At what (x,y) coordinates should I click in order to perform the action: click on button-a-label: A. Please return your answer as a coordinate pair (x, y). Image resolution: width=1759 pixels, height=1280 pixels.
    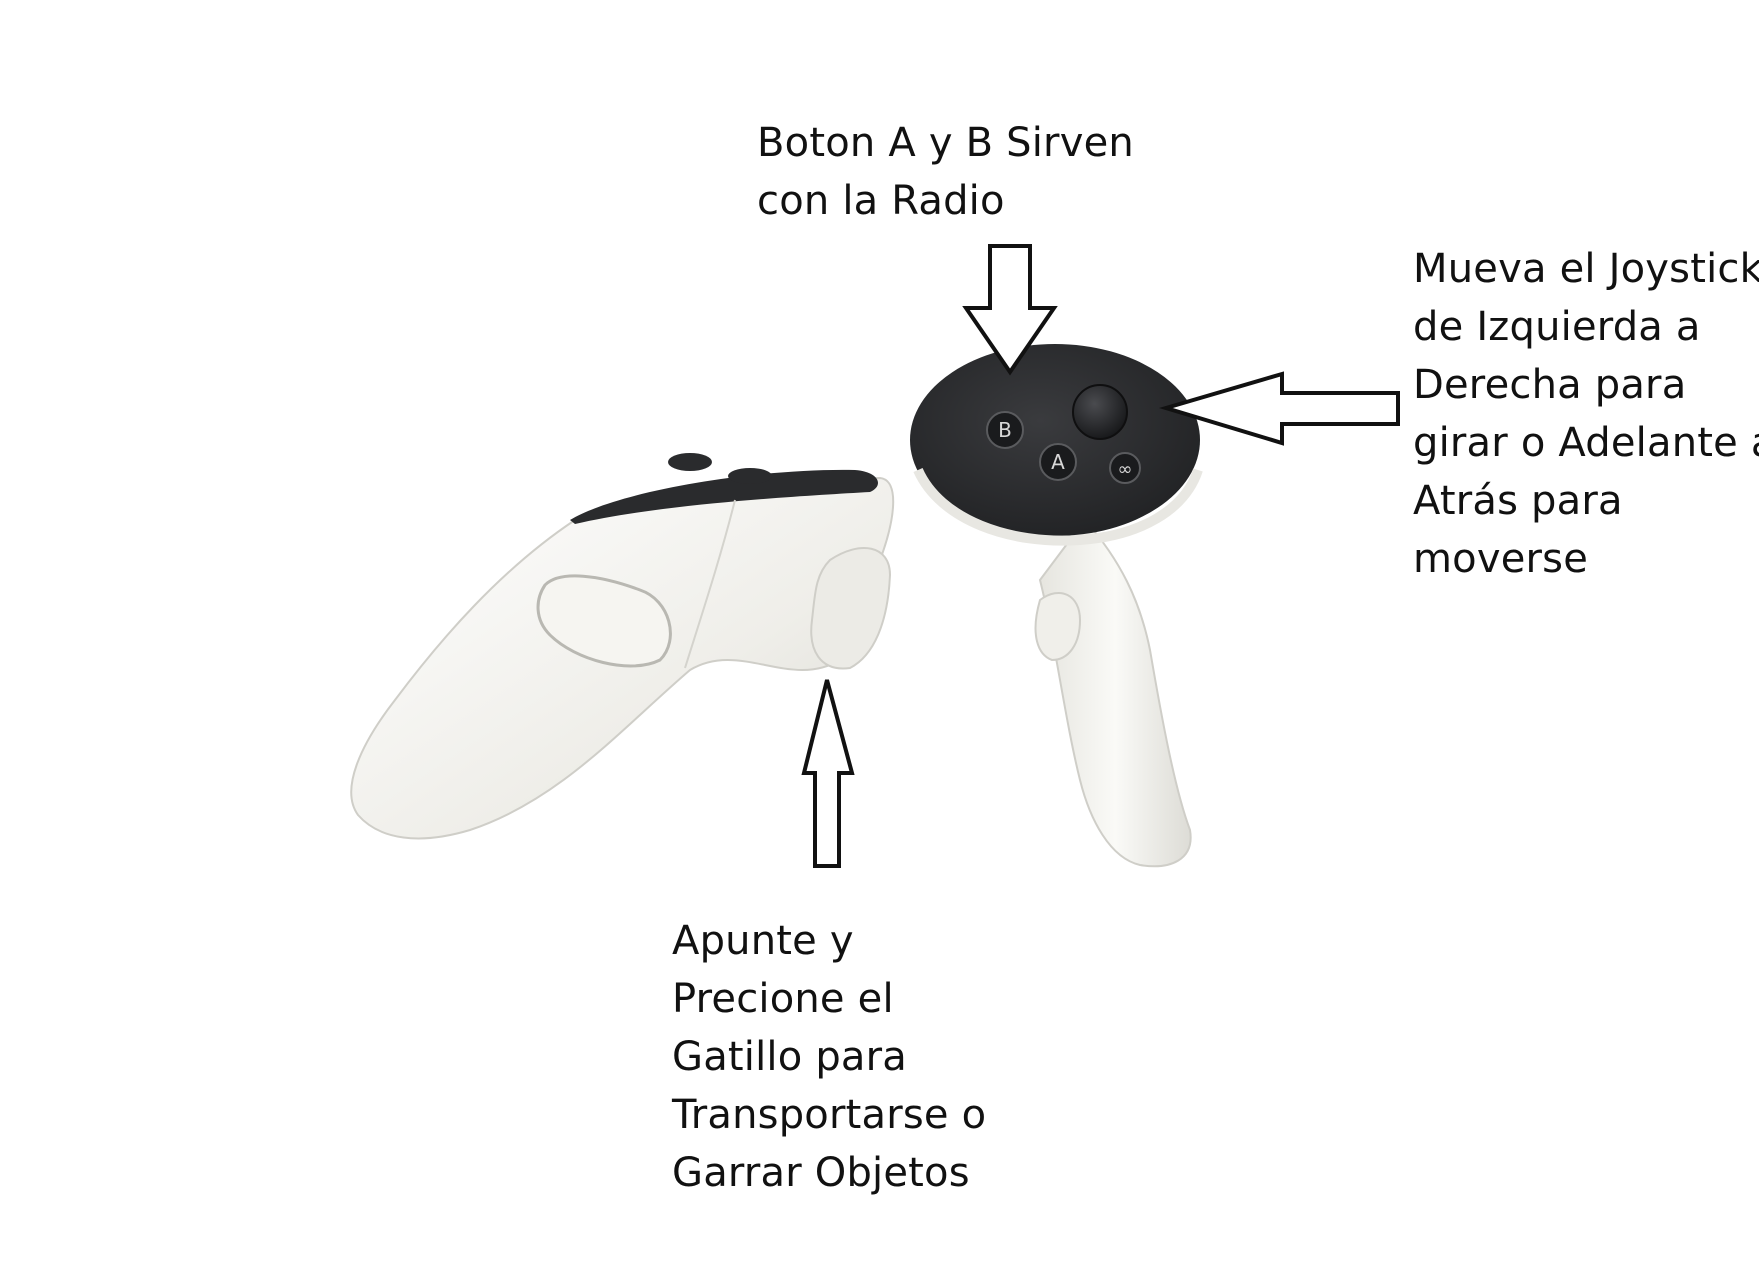
    Looking at the image, I should click on (1058, 462).